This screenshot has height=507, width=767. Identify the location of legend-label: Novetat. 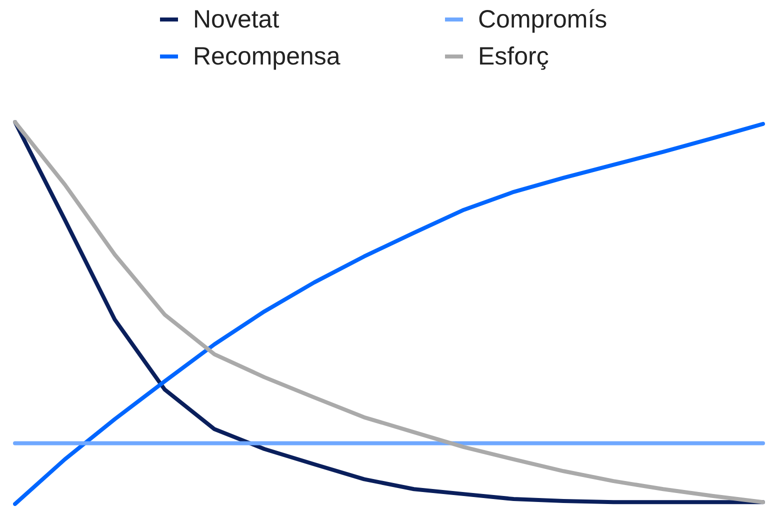
(236, 20).